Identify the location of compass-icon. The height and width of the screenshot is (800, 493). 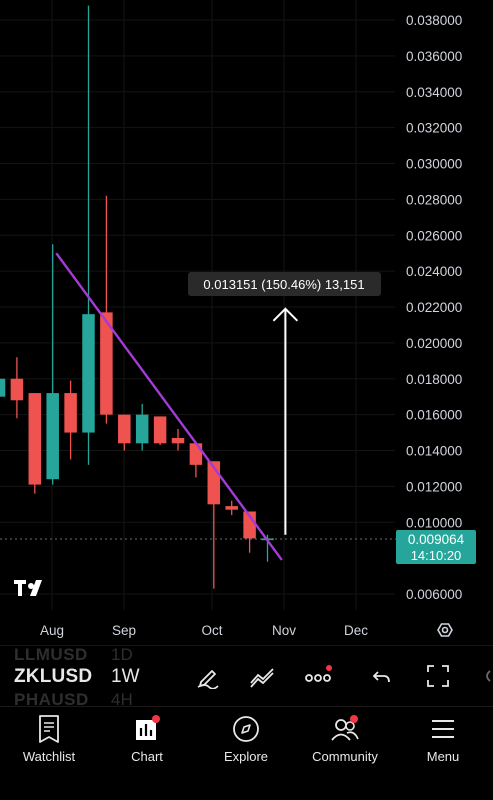
(246, 729).